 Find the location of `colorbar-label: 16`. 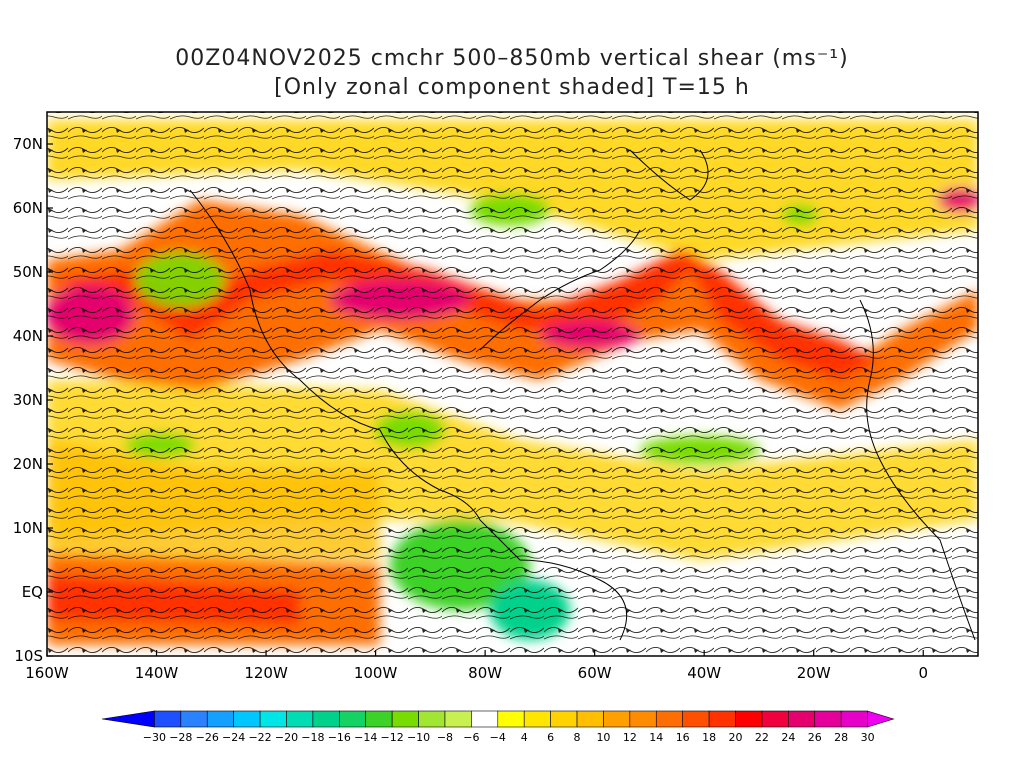

colorbar-label: 16 is located at coordinates (683, 737).